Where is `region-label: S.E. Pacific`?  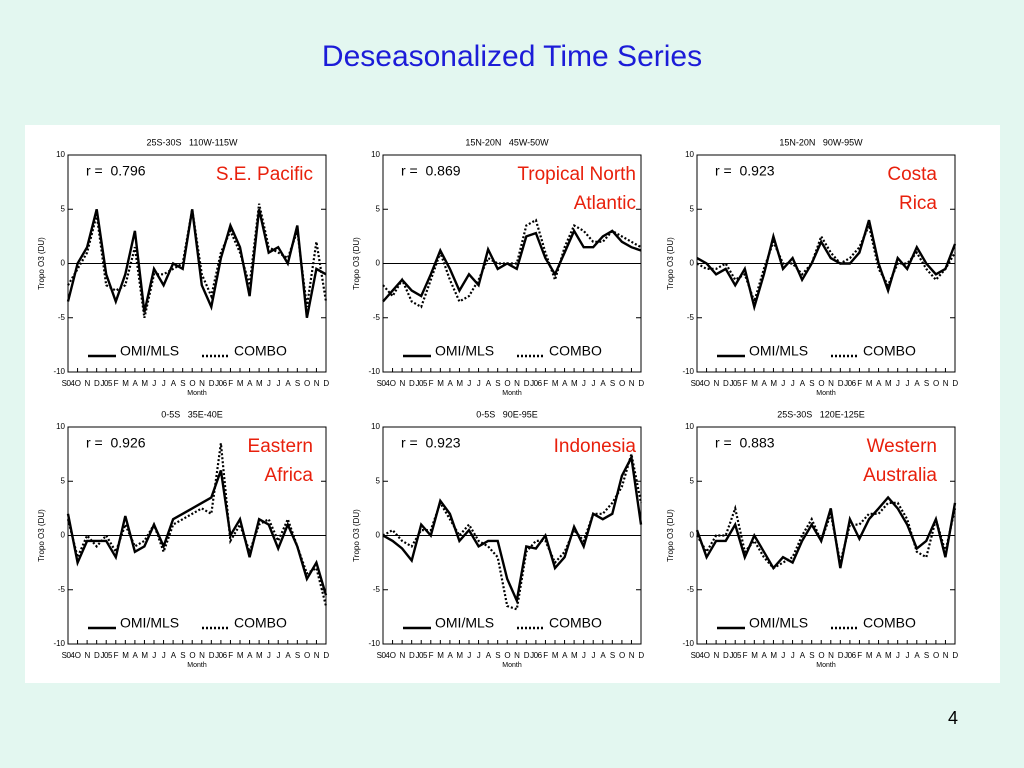
region-label: S.E. Pacific is located at coordinates (264, 174).